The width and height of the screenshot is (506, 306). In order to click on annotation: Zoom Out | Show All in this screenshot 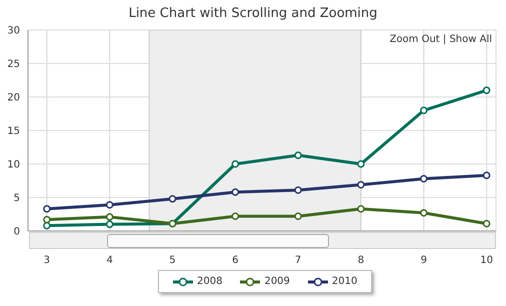, I will do `click(441, 39)`.